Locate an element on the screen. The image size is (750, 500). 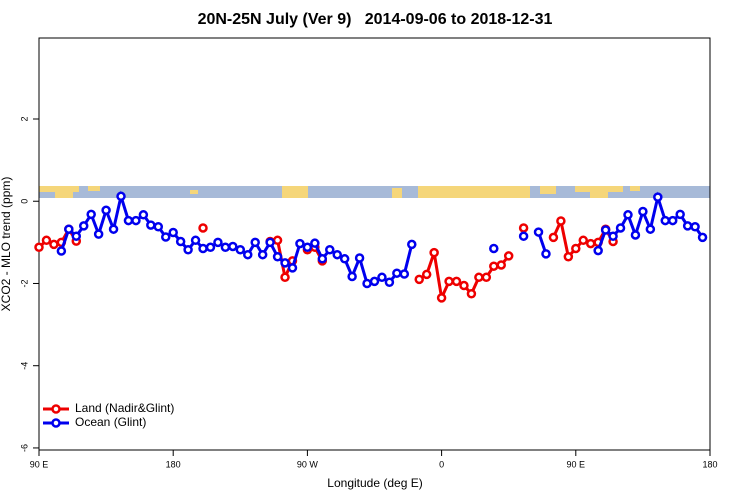
y-tick-label: 0 is located at coordinates (24, 201).